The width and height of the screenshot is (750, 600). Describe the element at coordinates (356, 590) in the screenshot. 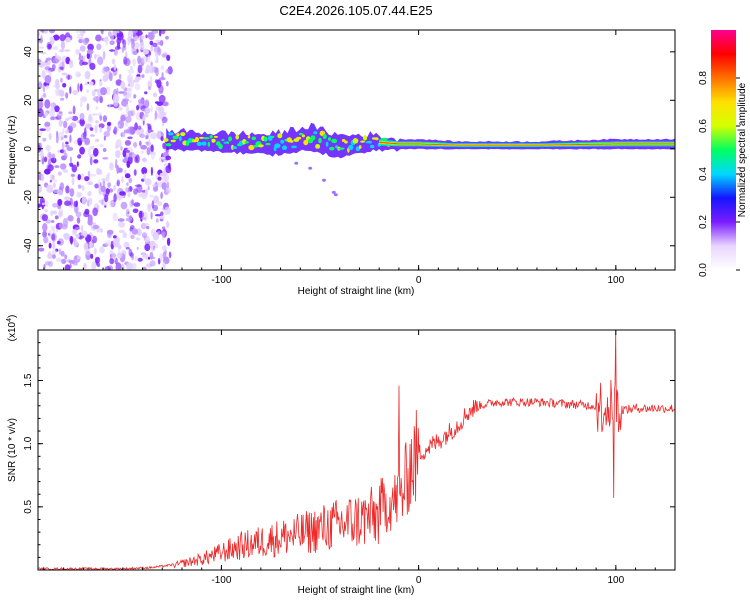

I see `snr-xlabel: Height of straight line (km)` at that location.